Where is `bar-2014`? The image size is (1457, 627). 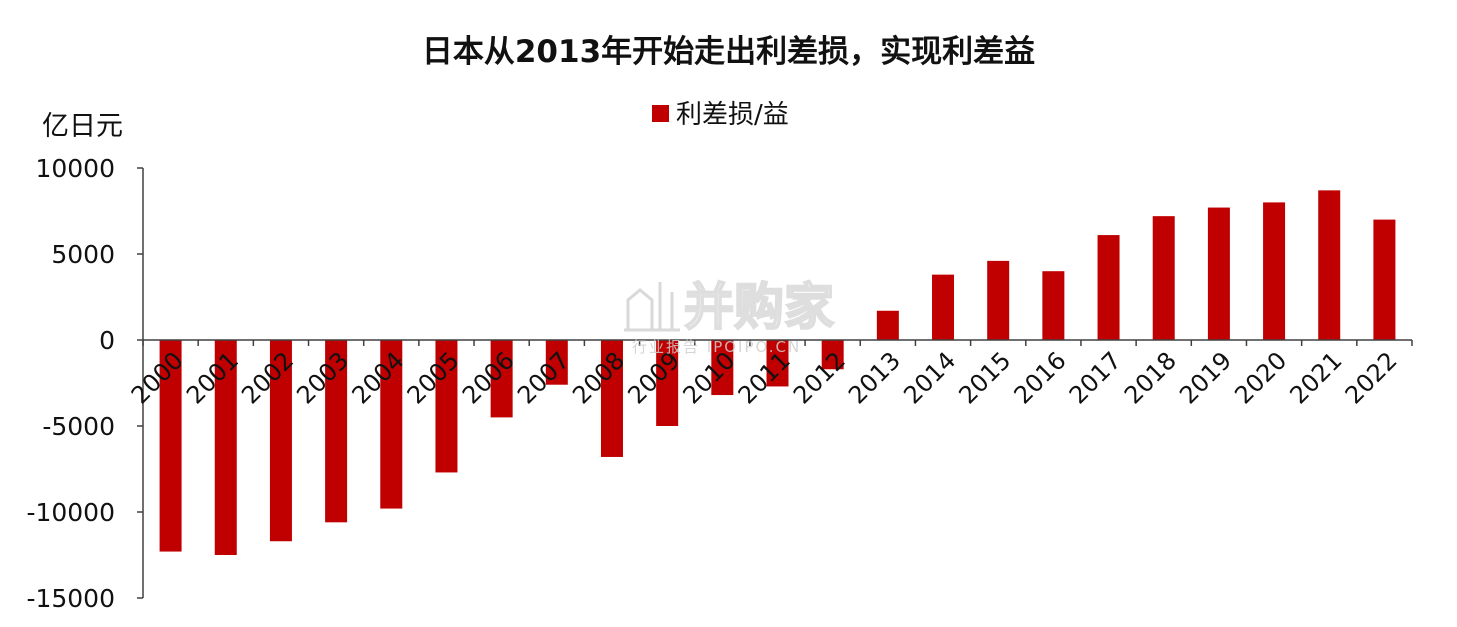
bar-2014 is located at coordinates (943, 307).